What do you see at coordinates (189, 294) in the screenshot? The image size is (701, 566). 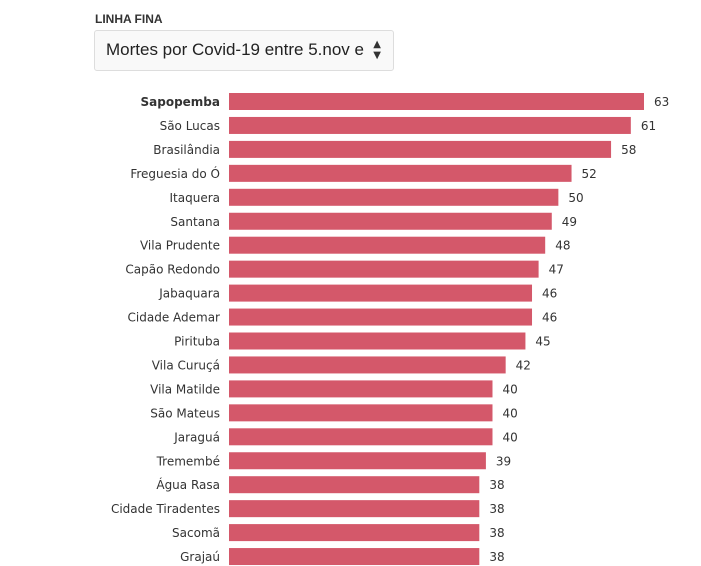 I see `category-label: Jabaquara` at bounding box center [189, 294].